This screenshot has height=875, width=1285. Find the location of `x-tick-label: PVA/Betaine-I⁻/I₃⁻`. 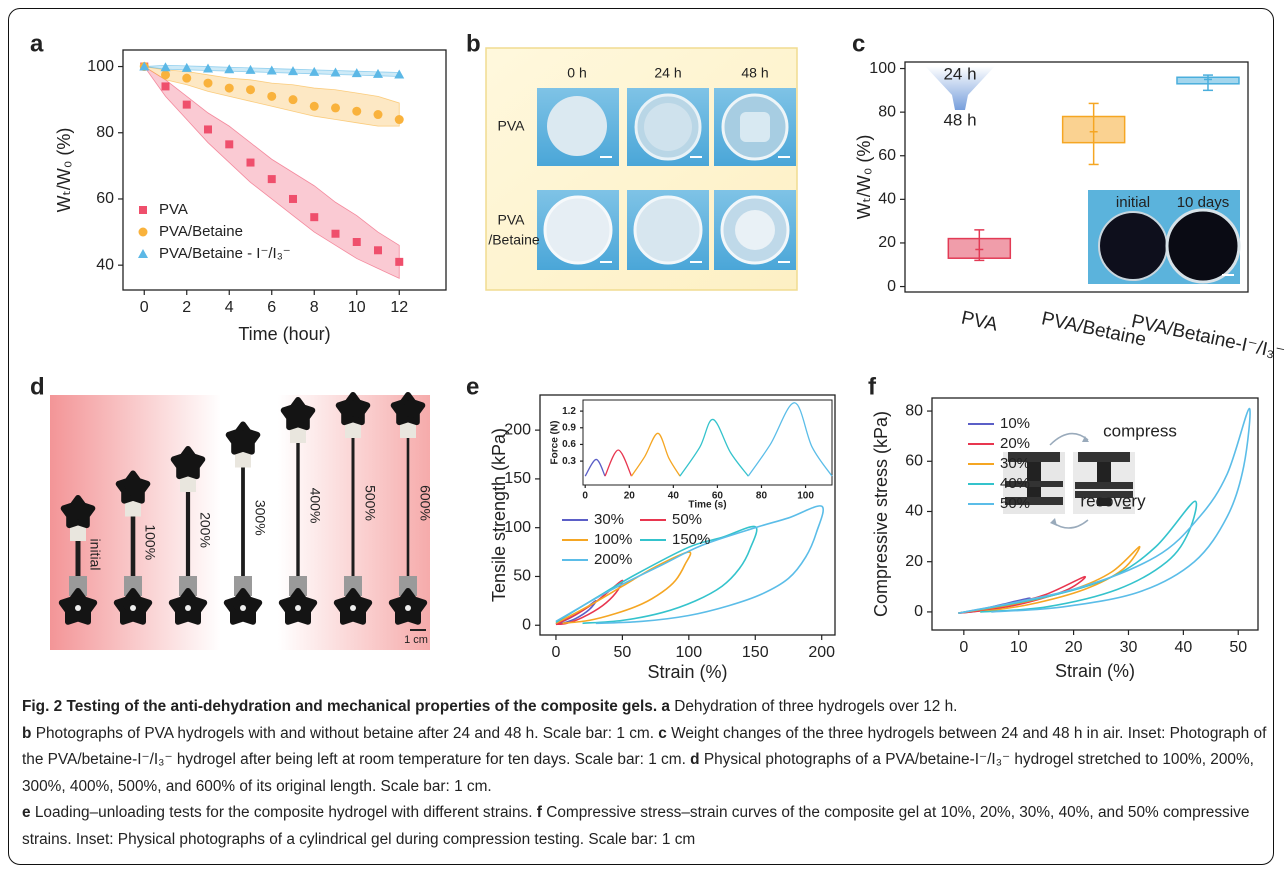

x-tick-label: PVA/Betaine-I⁻/I₃⁻ is located at coordinates (1207, 337).